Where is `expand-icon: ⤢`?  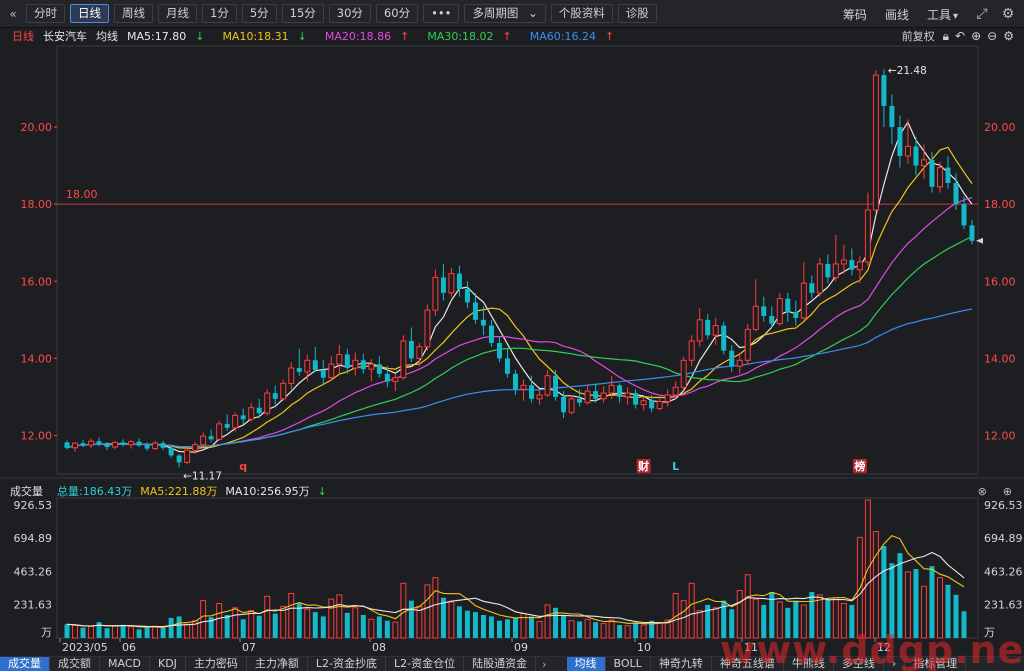
expand-icon: ⤢ is located at coordinates (982, 14).